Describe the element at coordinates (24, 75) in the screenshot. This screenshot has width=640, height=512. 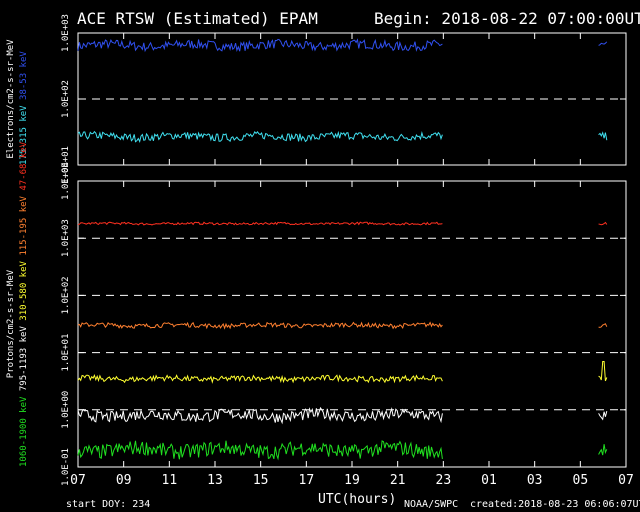
I see `series-label: 38-53 keV` at that location.